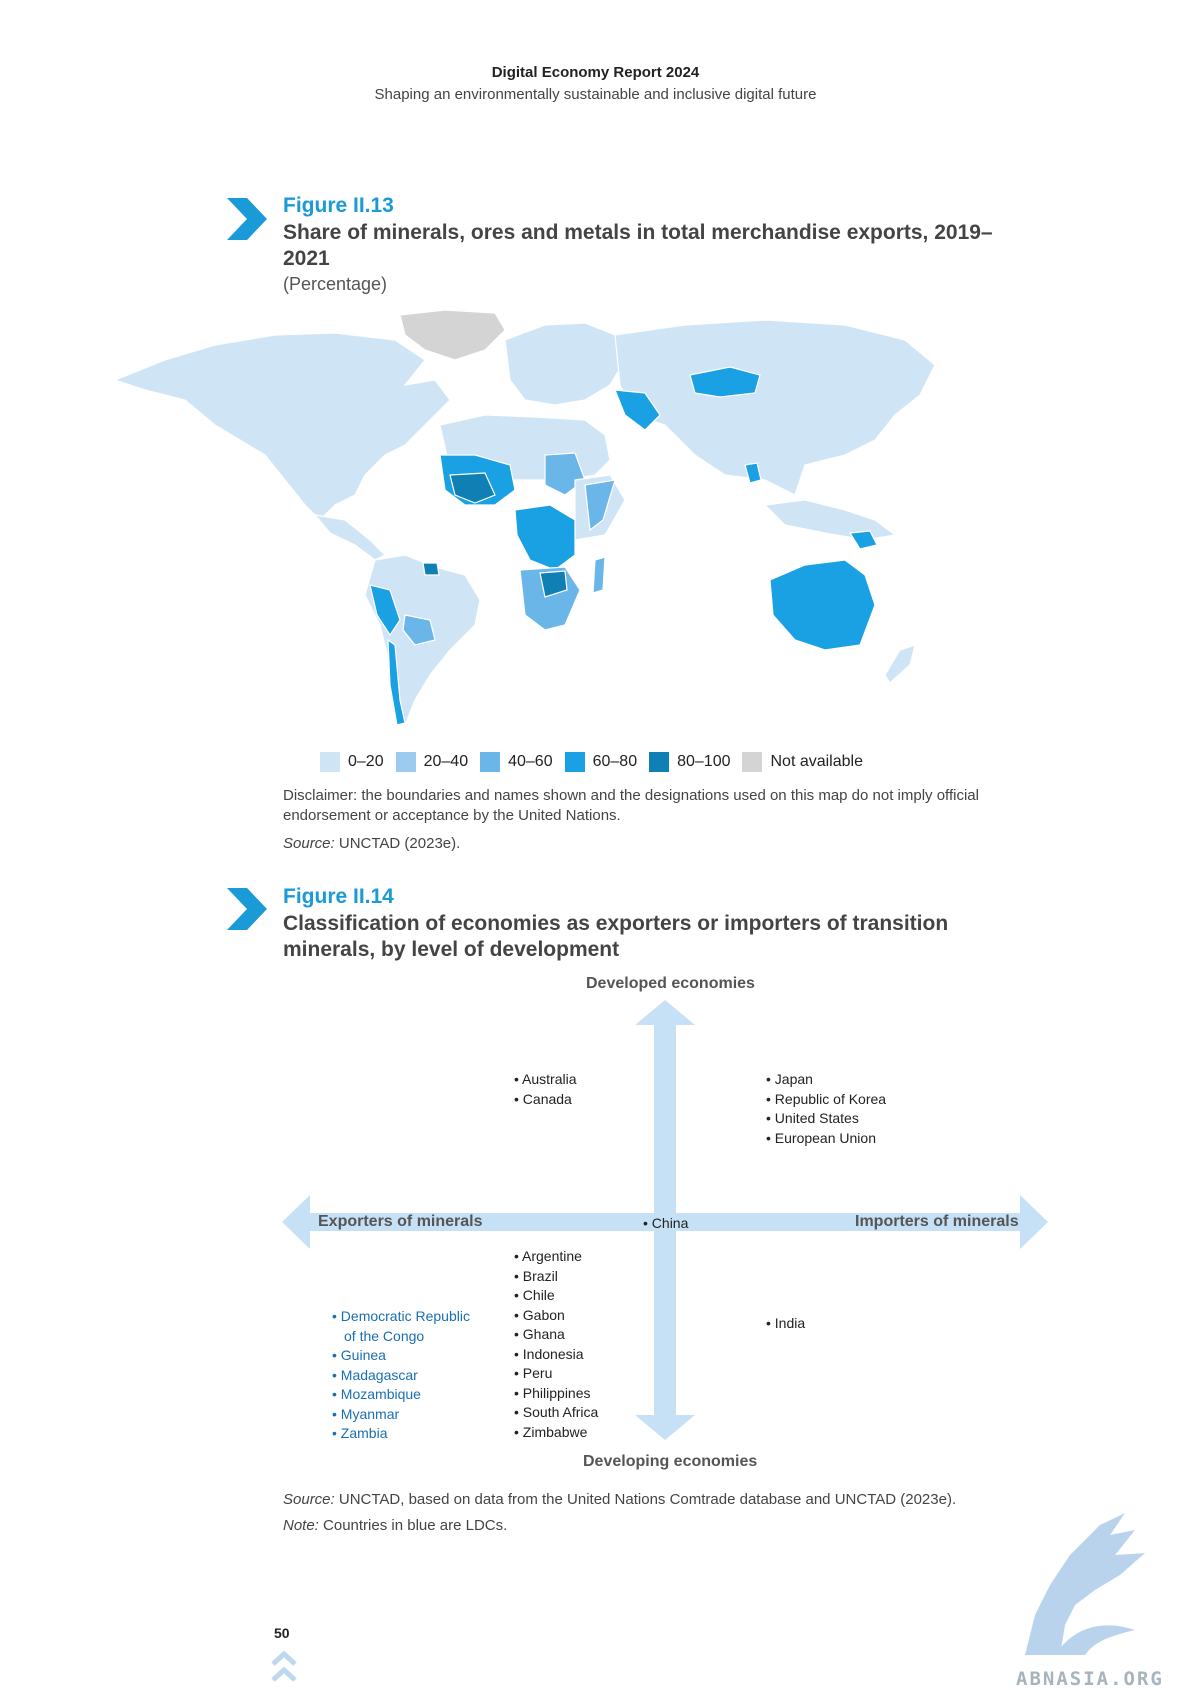  Describe the element at coordinates (446, 761) in the screenshot. I see `legend-label: 20–40` at that location.